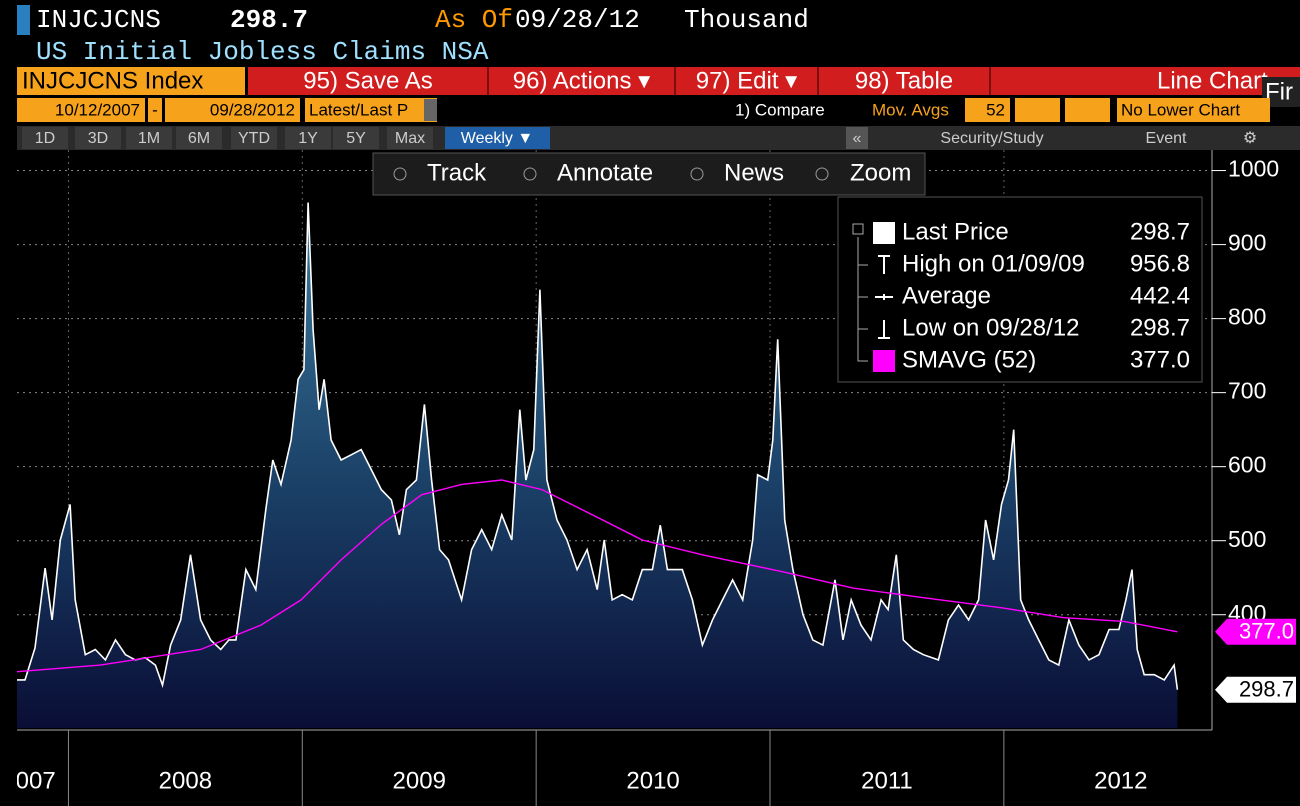  What do you see at coordinates (23, 20) in the screenshot?
I see `header-marker` at bounding box center [23, 20].